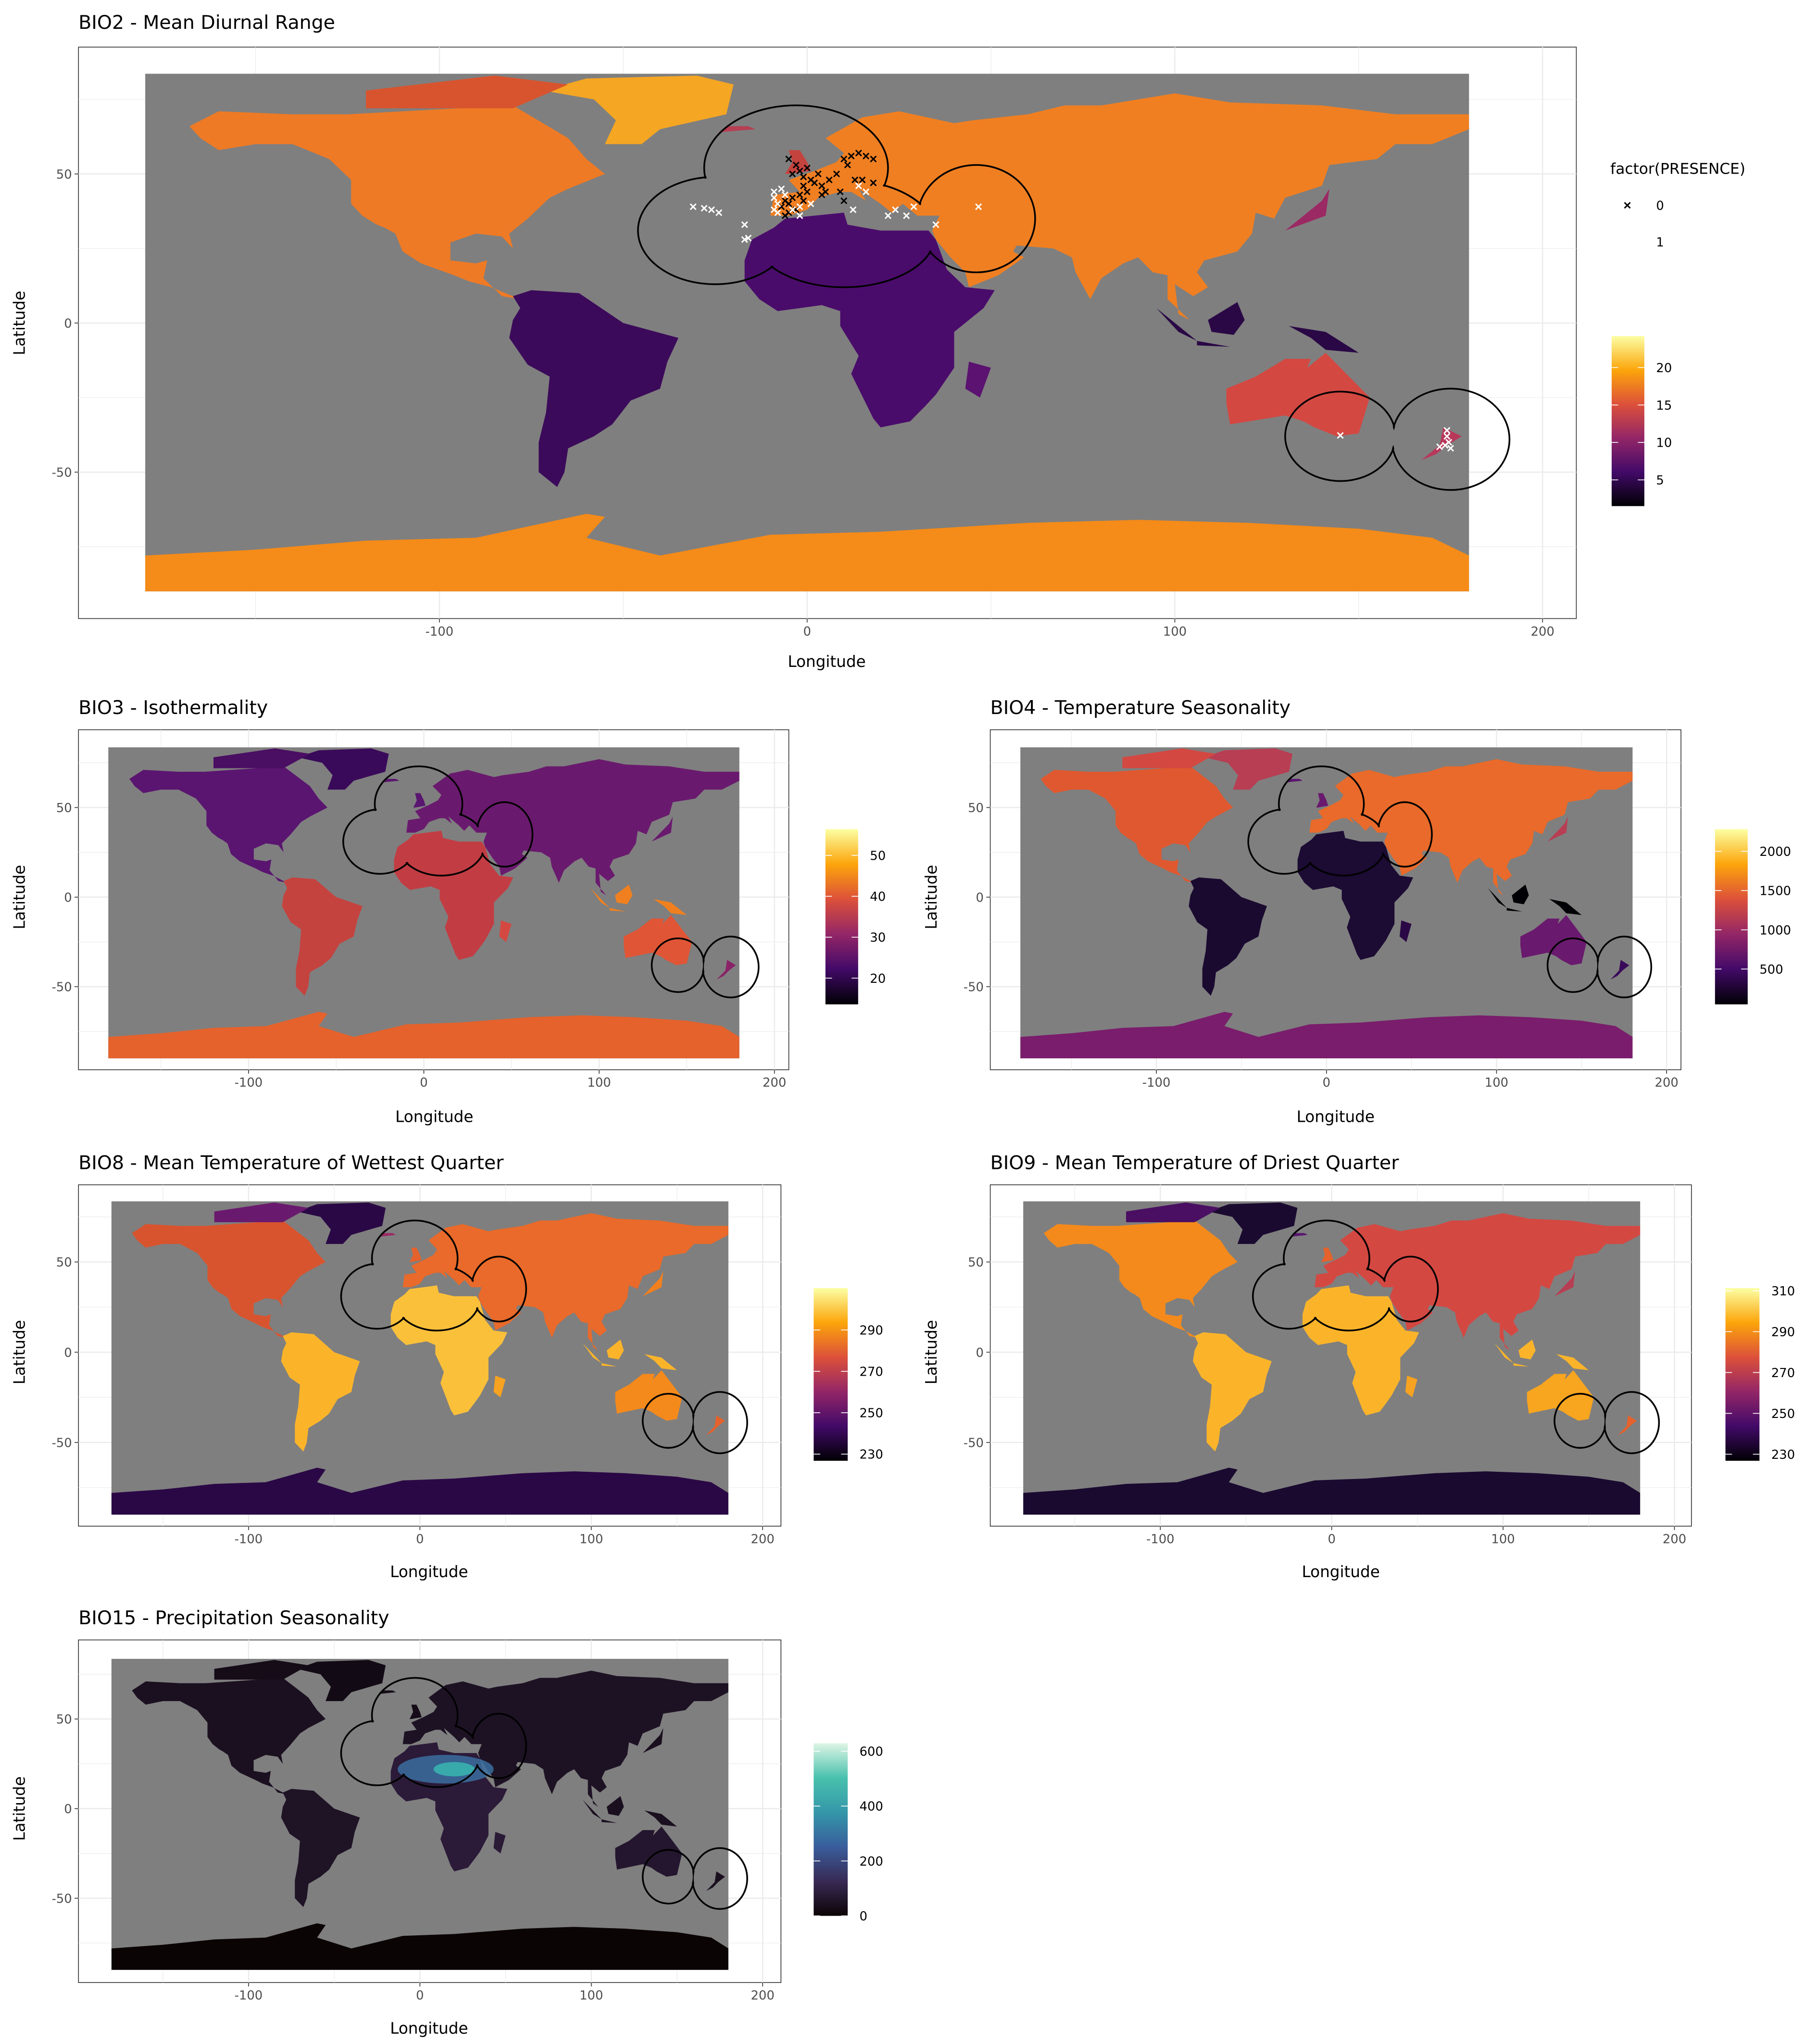 The image size is (1817, 2044). I want to click on colorbar-legend: 500 1000 1500 2000, so click(1753, 916).